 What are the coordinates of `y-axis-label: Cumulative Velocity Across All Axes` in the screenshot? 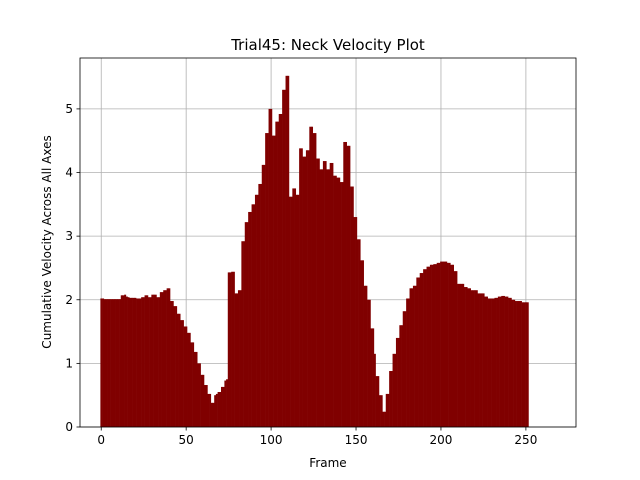 It's located at (47, 241).